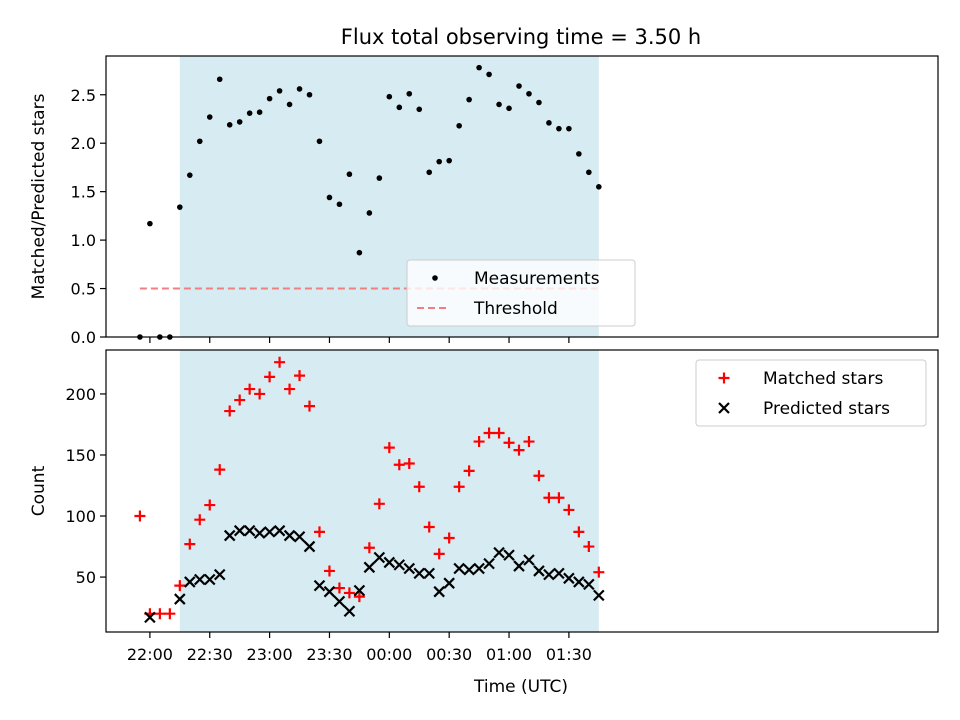 The height and width of the screenshot is (720, 960). Describe the element at coordinates (39, 196) in the screenshot. I see `top-y-axis-label: Matched/Predicted stars` at that location.